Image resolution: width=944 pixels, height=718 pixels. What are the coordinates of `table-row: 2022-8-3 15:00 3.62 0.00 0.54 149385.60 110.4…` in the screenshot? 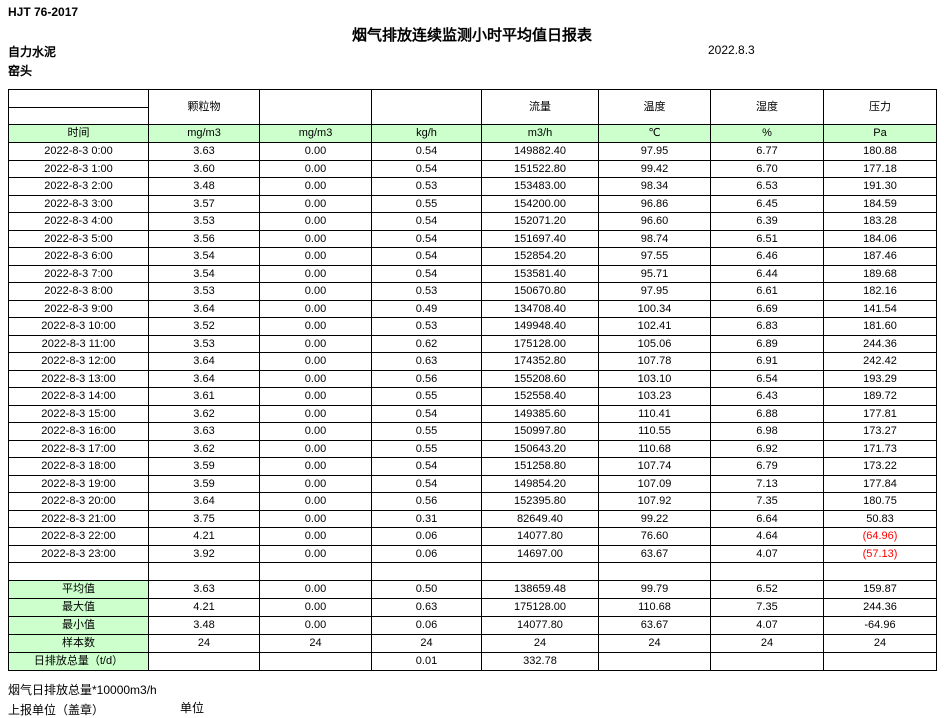 It's located at (472, 413).